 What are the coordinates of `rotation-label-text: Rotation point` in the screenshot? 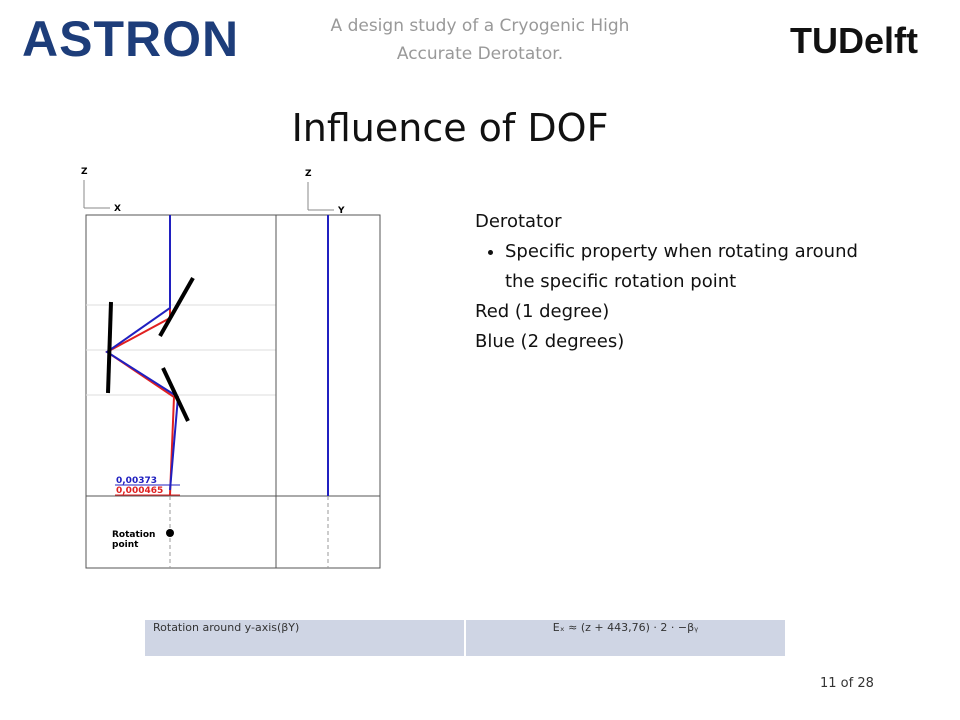 It's located at (134, 540).